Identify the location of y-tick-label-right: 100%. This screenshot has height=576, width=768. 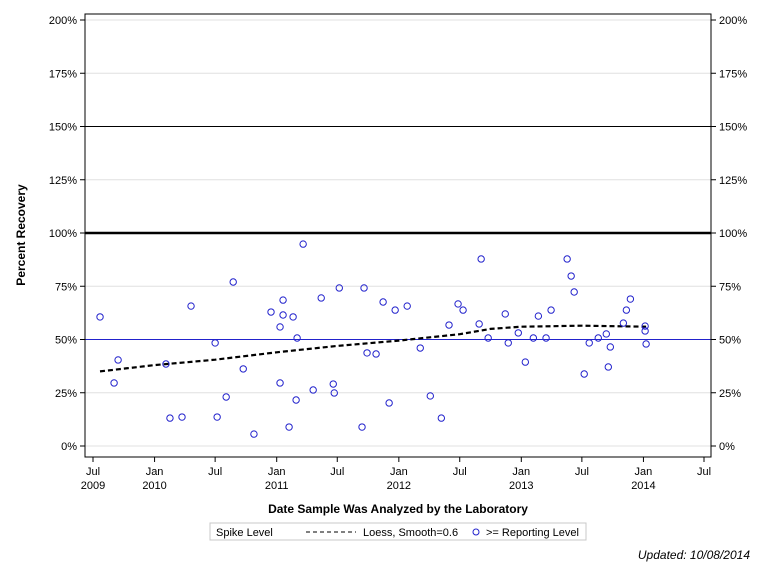
(733, 234).